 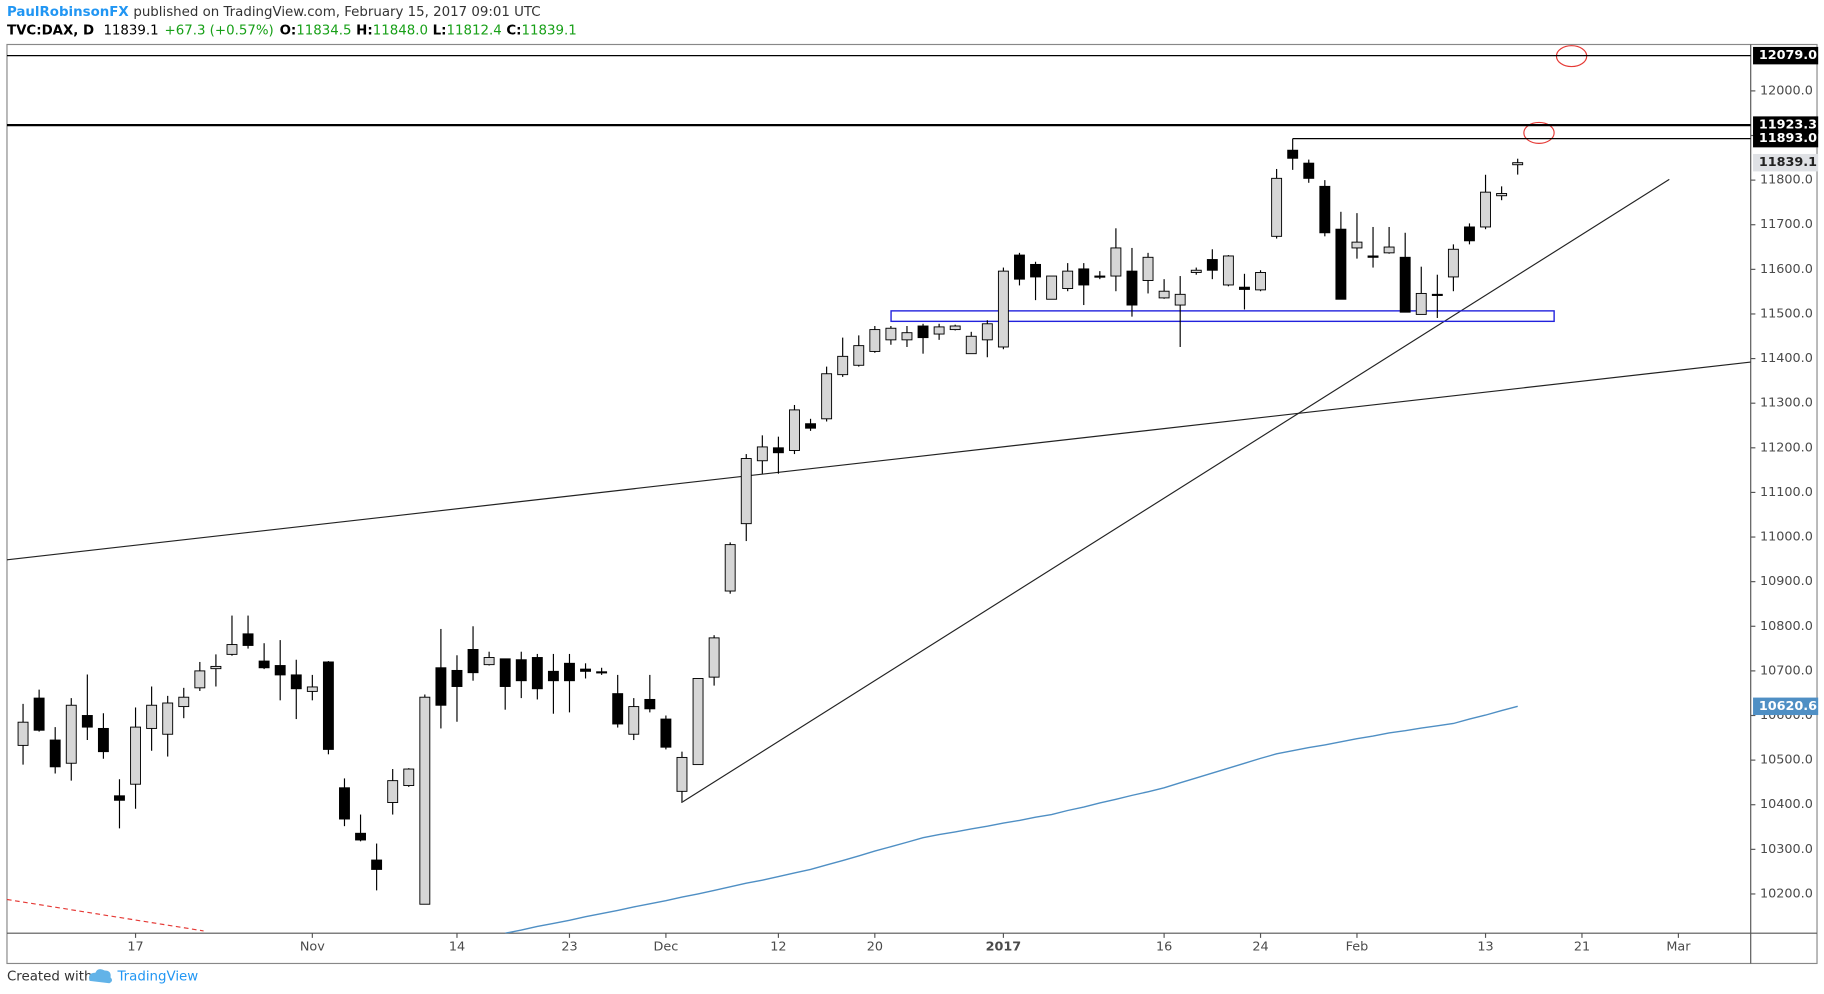 I want to click on logo, so click(x=101, y=976).